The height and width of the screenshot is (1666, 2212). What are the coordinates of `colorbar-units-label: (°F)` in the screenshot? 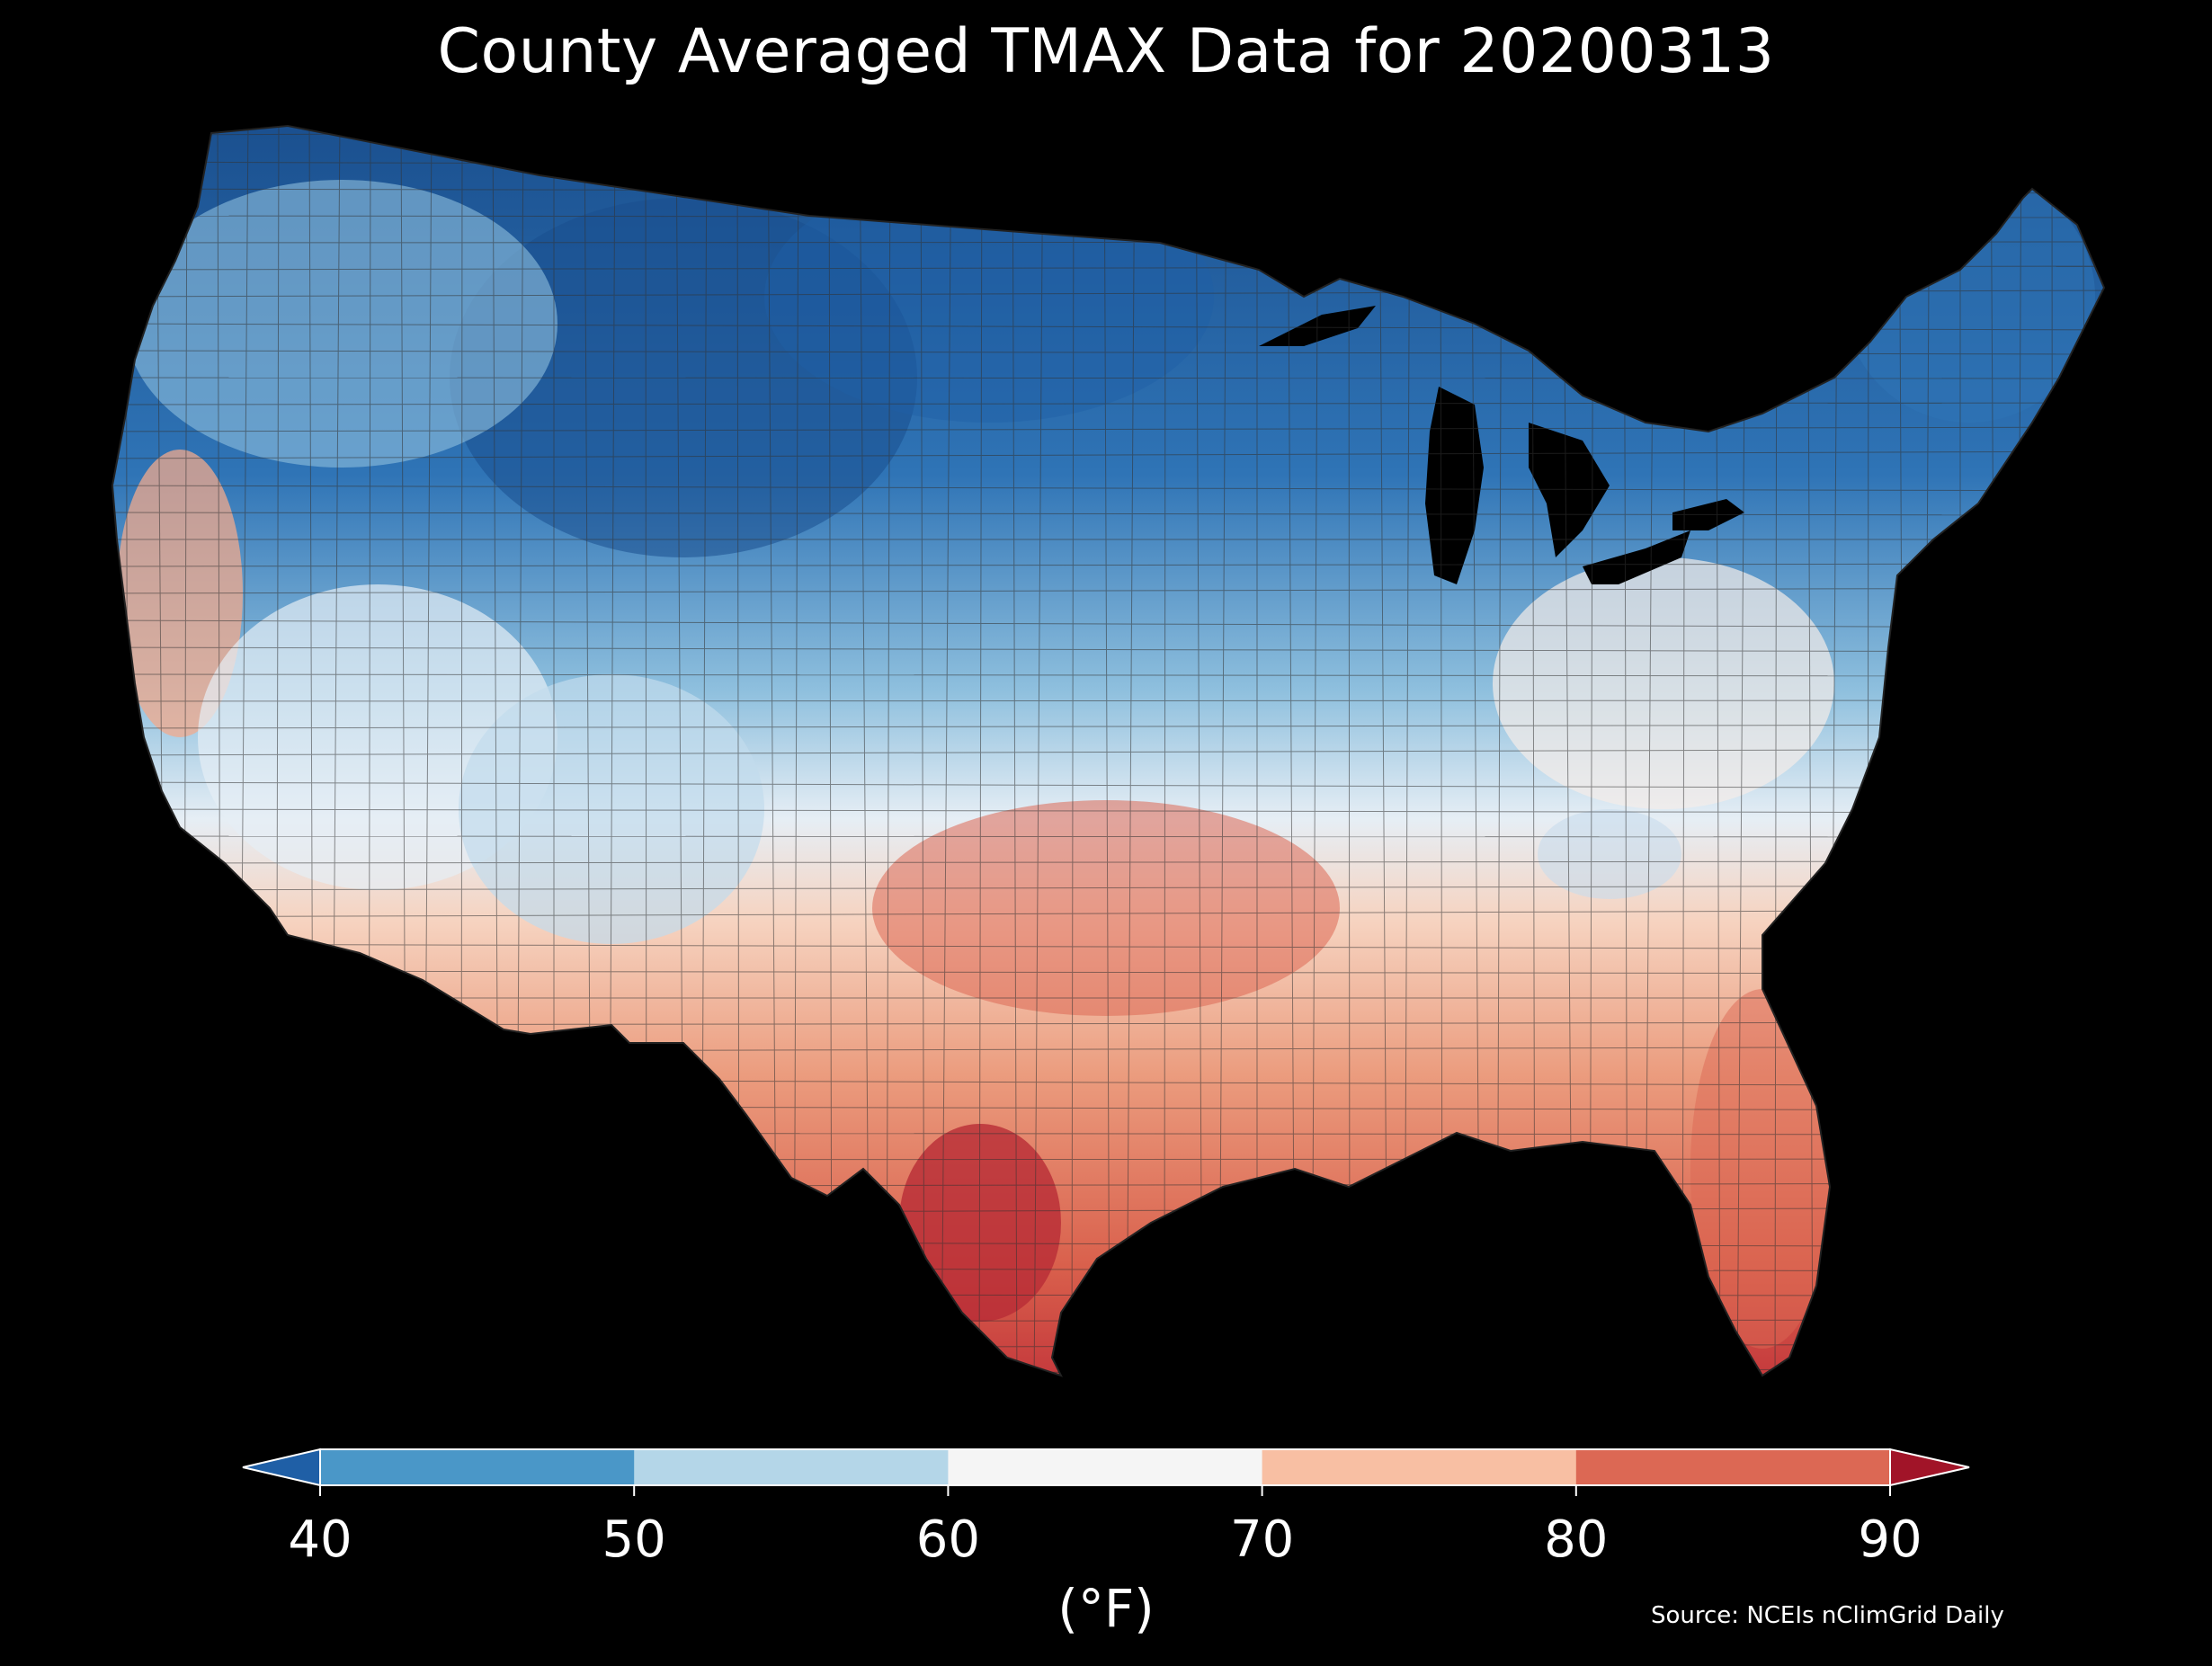 It's located at (1106, 1609).